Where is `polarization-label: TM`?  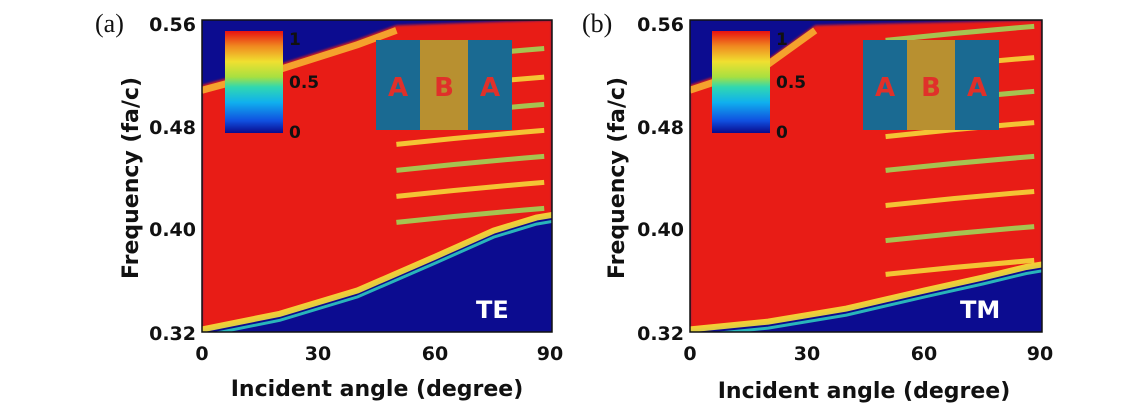 polarization-label: TM is located at coordinates (980, 310).